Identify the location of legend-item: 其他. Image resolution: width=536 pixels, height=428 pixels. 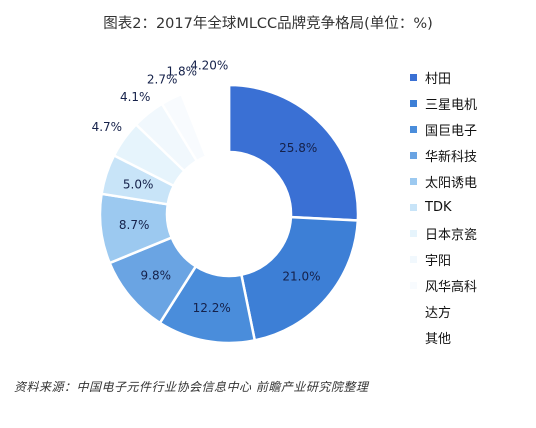
(443, 337).